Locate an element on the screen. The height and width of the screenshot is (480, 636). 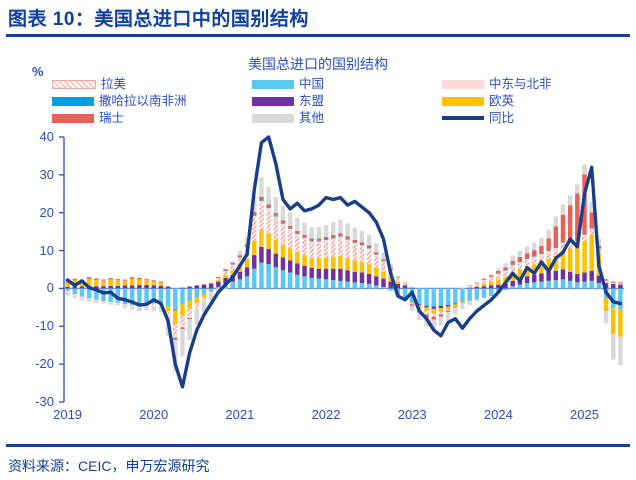
legend-item: 东盟 is located at coordinates (288, 101).